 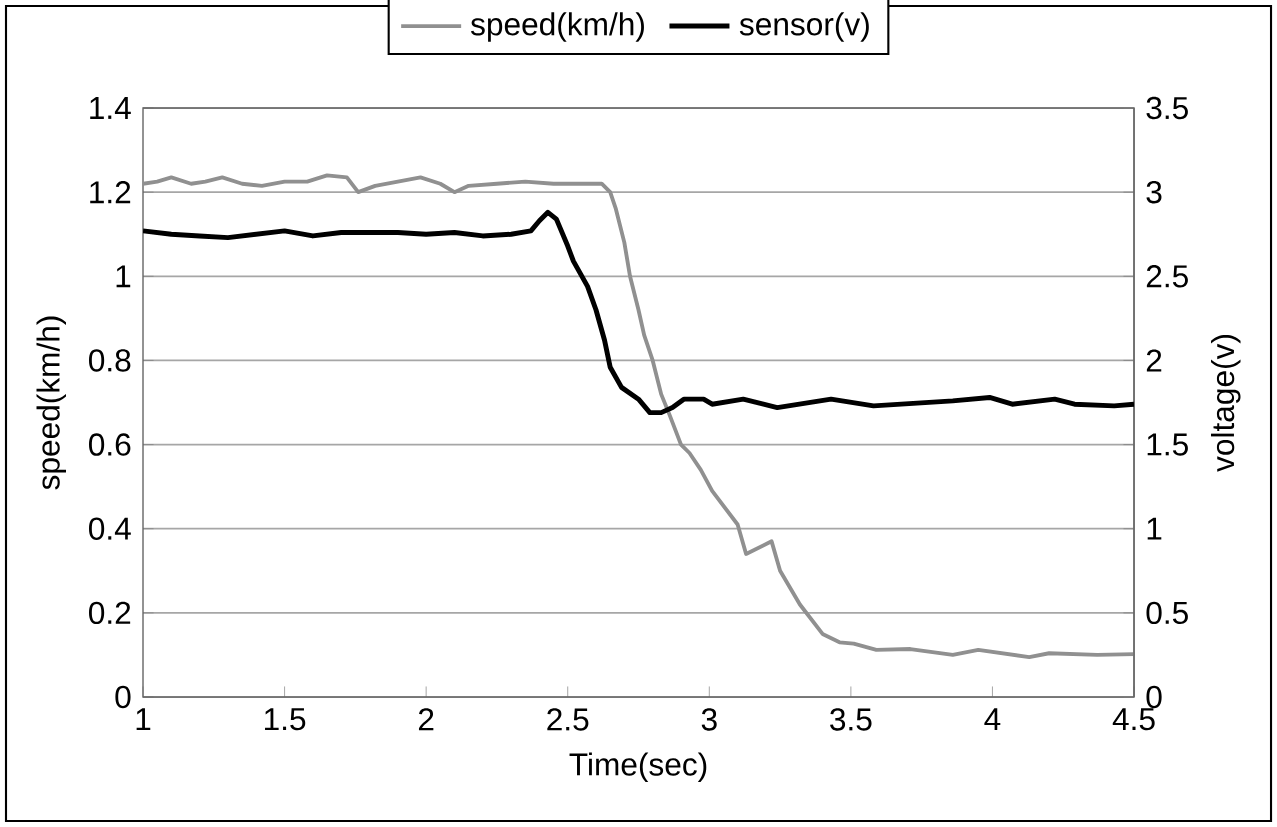 What do you see at coordinates (1154, 192) in the screenshot?
I see `y2-tick-label: 3` at bounding box center [1154, 192].